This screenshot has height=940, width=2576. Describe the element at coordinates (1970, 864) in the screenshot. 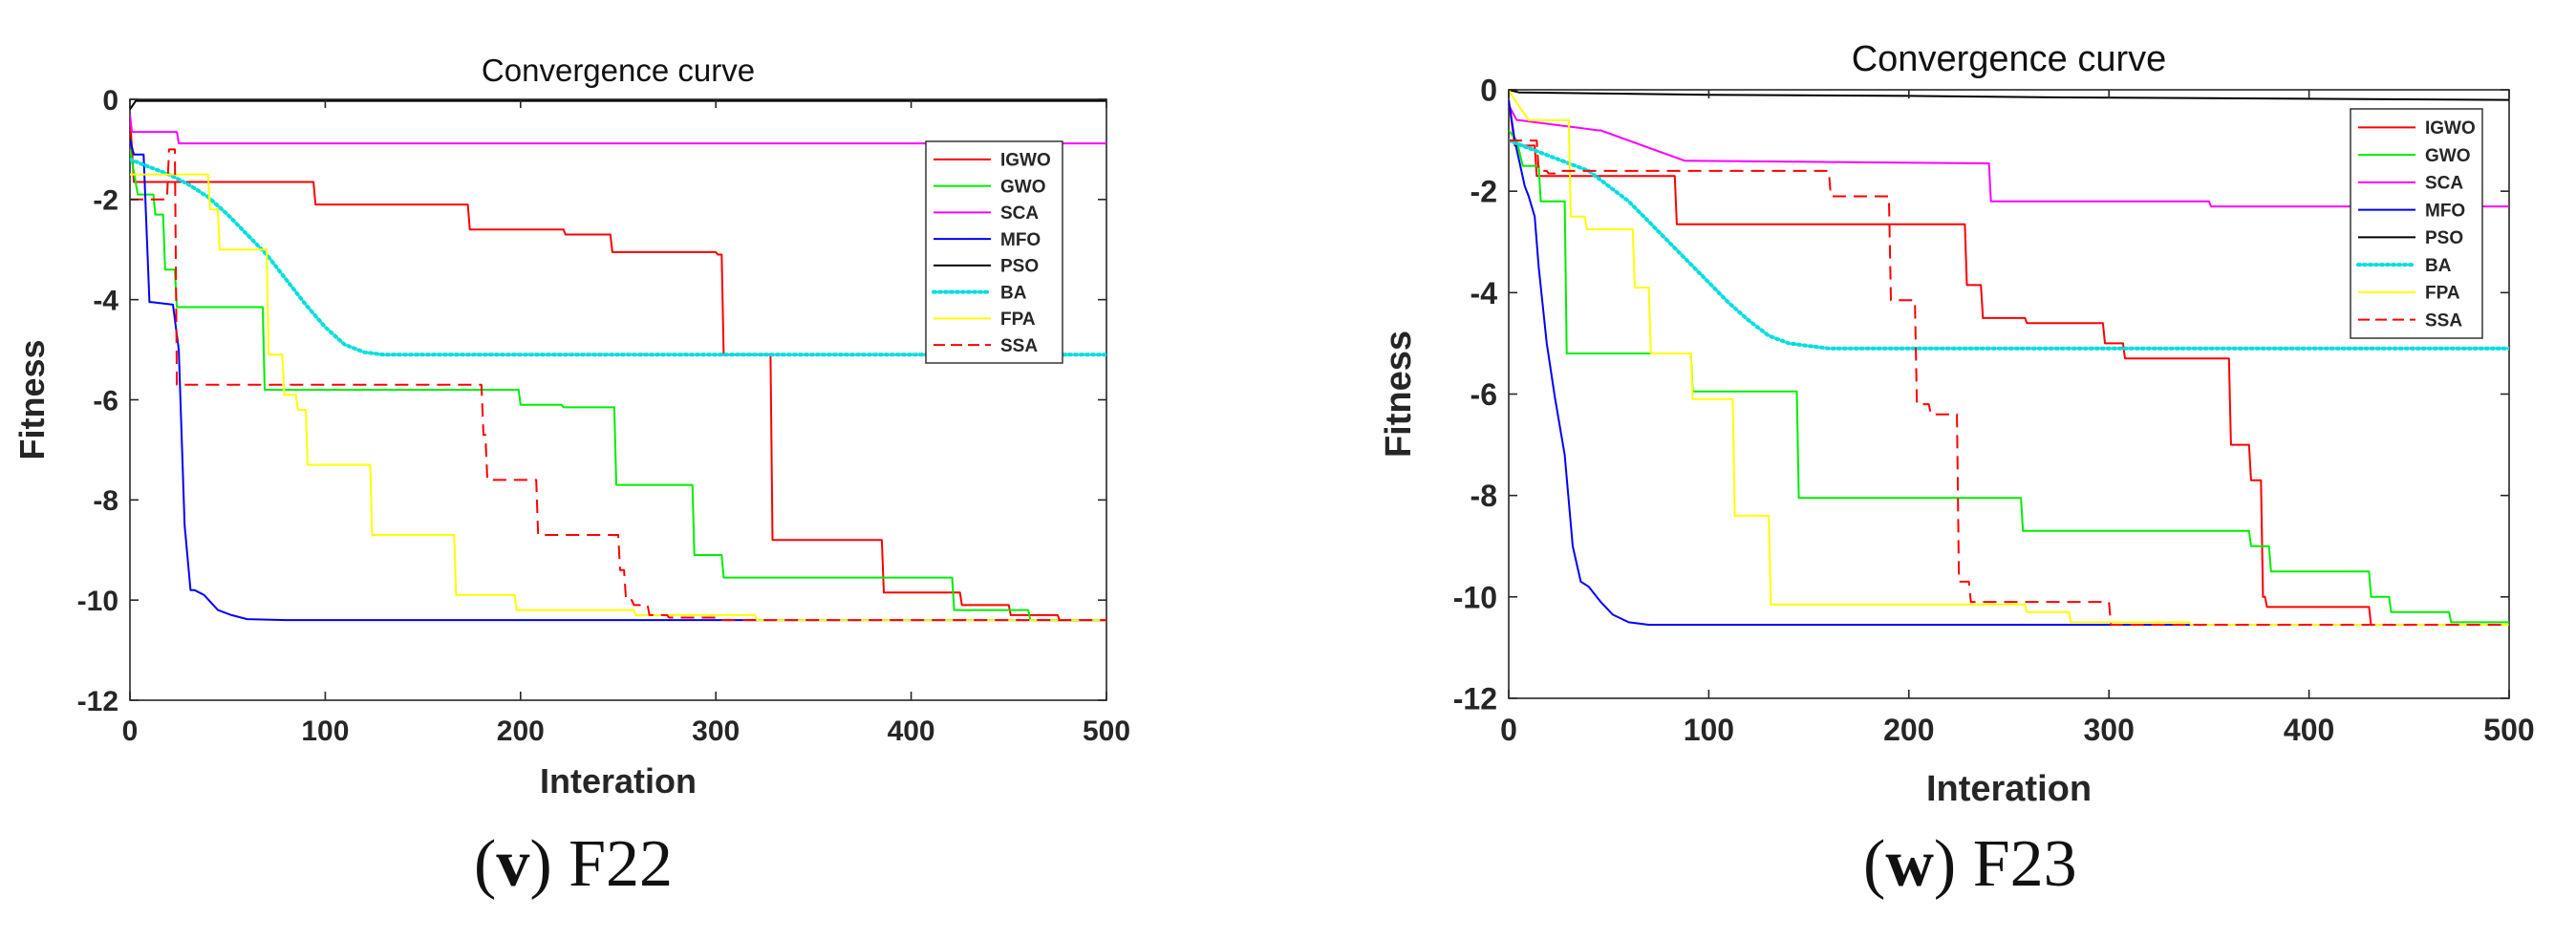

I see `caption-w: (w) F23` at that location.